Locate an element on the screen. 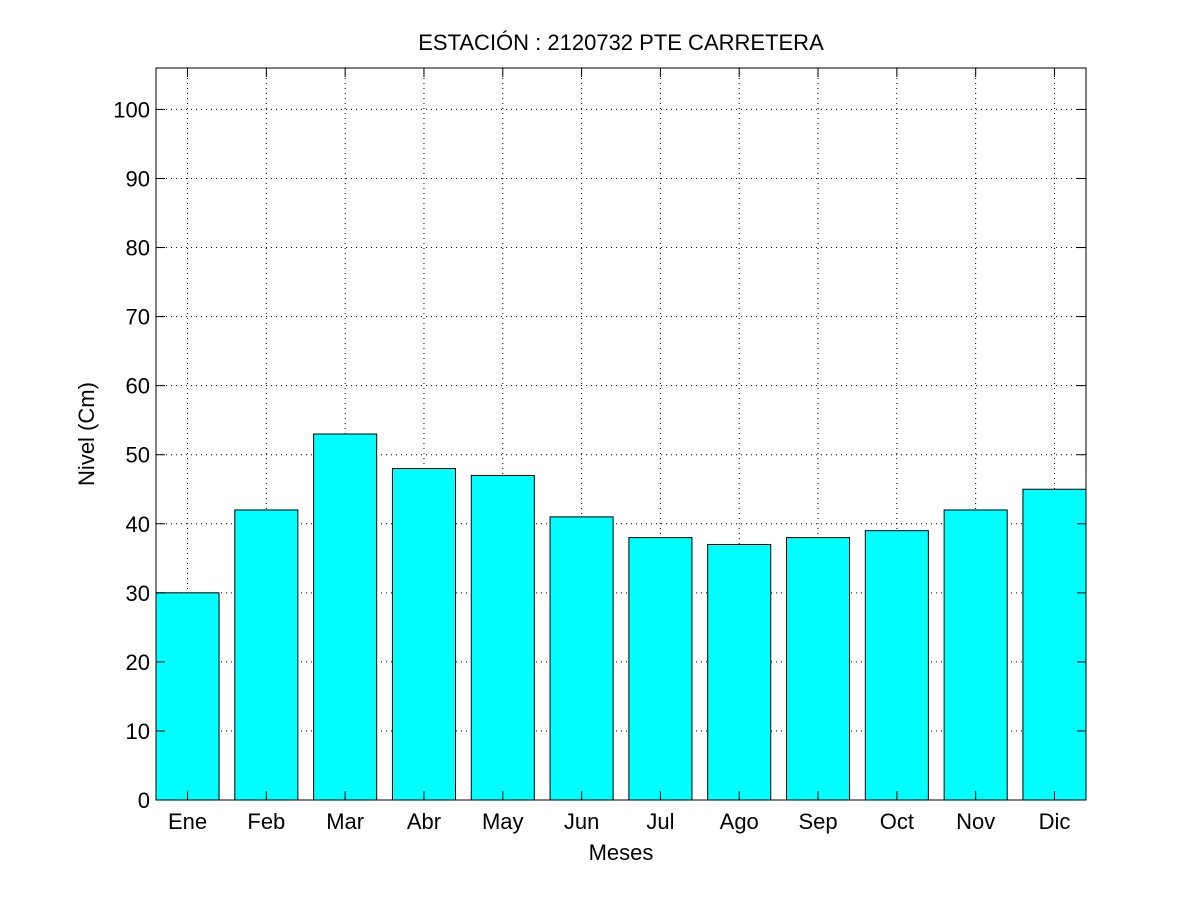  y-tick-label: 10 is located at coordinates (138, 731).